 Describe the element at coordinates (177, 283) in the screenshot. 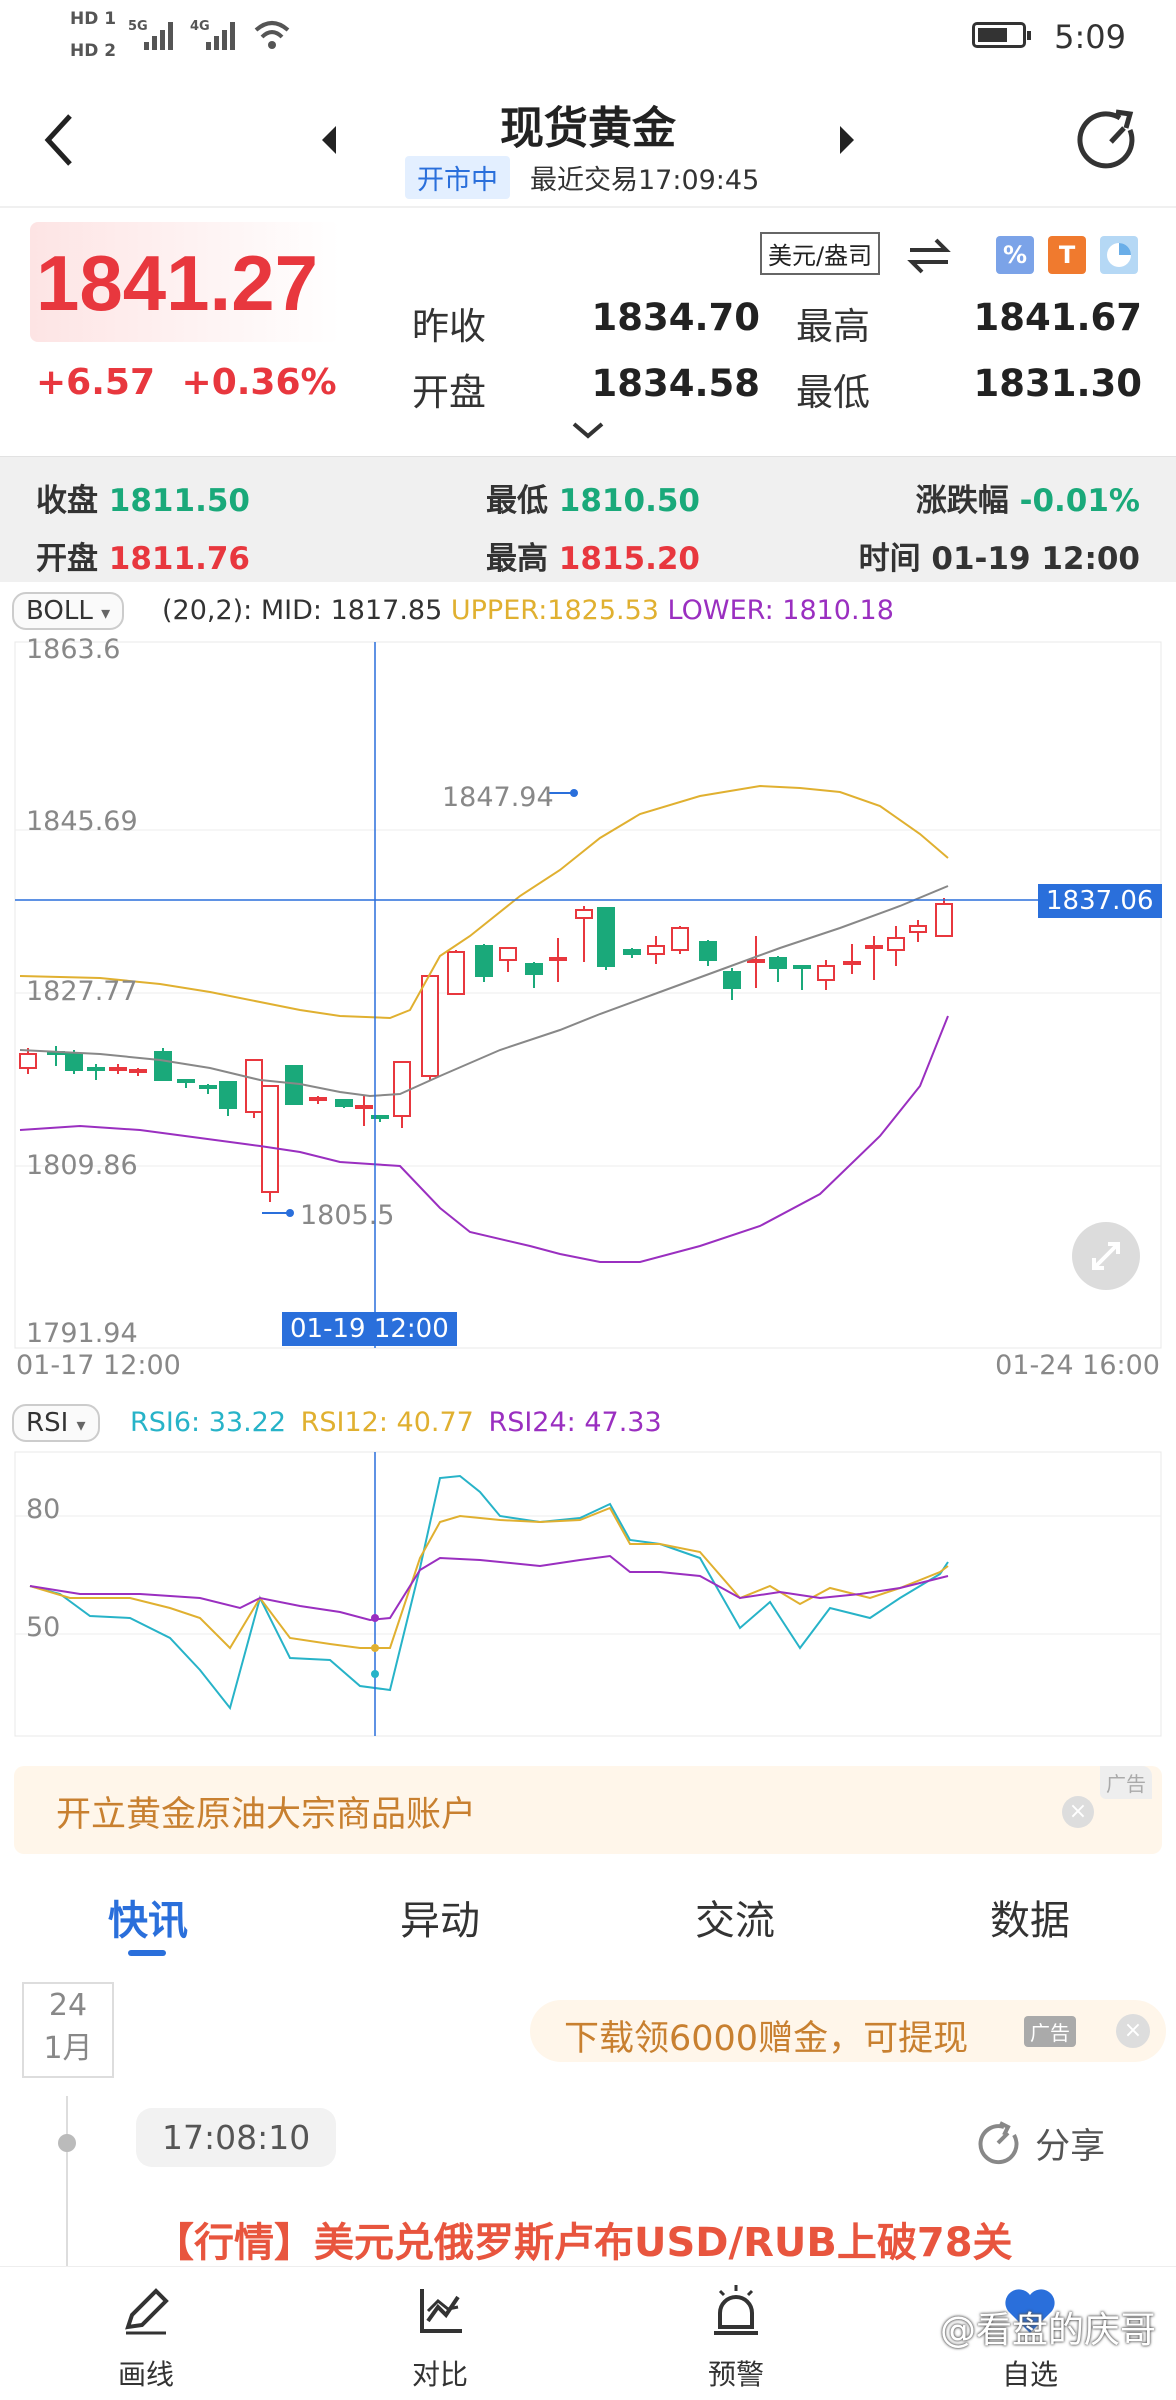

I see `last-price: 1841.27` at that location.